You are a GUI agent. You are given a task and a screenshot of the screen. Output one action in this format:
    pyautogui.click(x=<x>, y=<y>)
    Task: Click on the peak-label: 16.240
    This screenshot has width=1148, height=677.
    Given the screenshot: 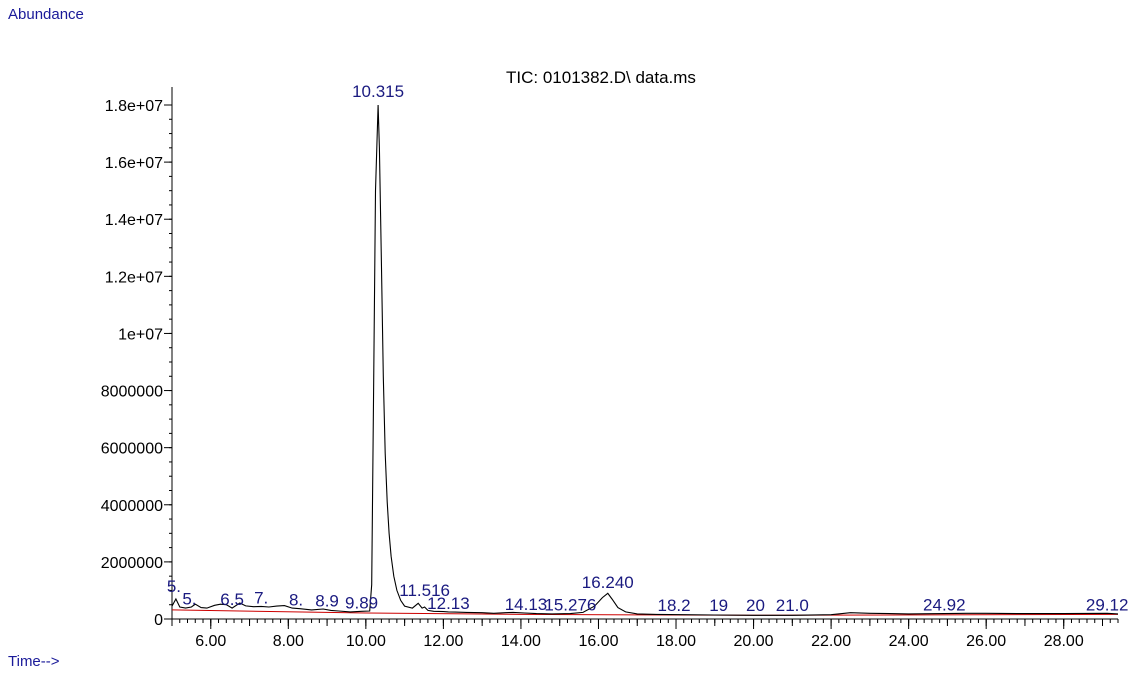 What is the action you would take?
    pyautogui.click(x=608, y=582)
    